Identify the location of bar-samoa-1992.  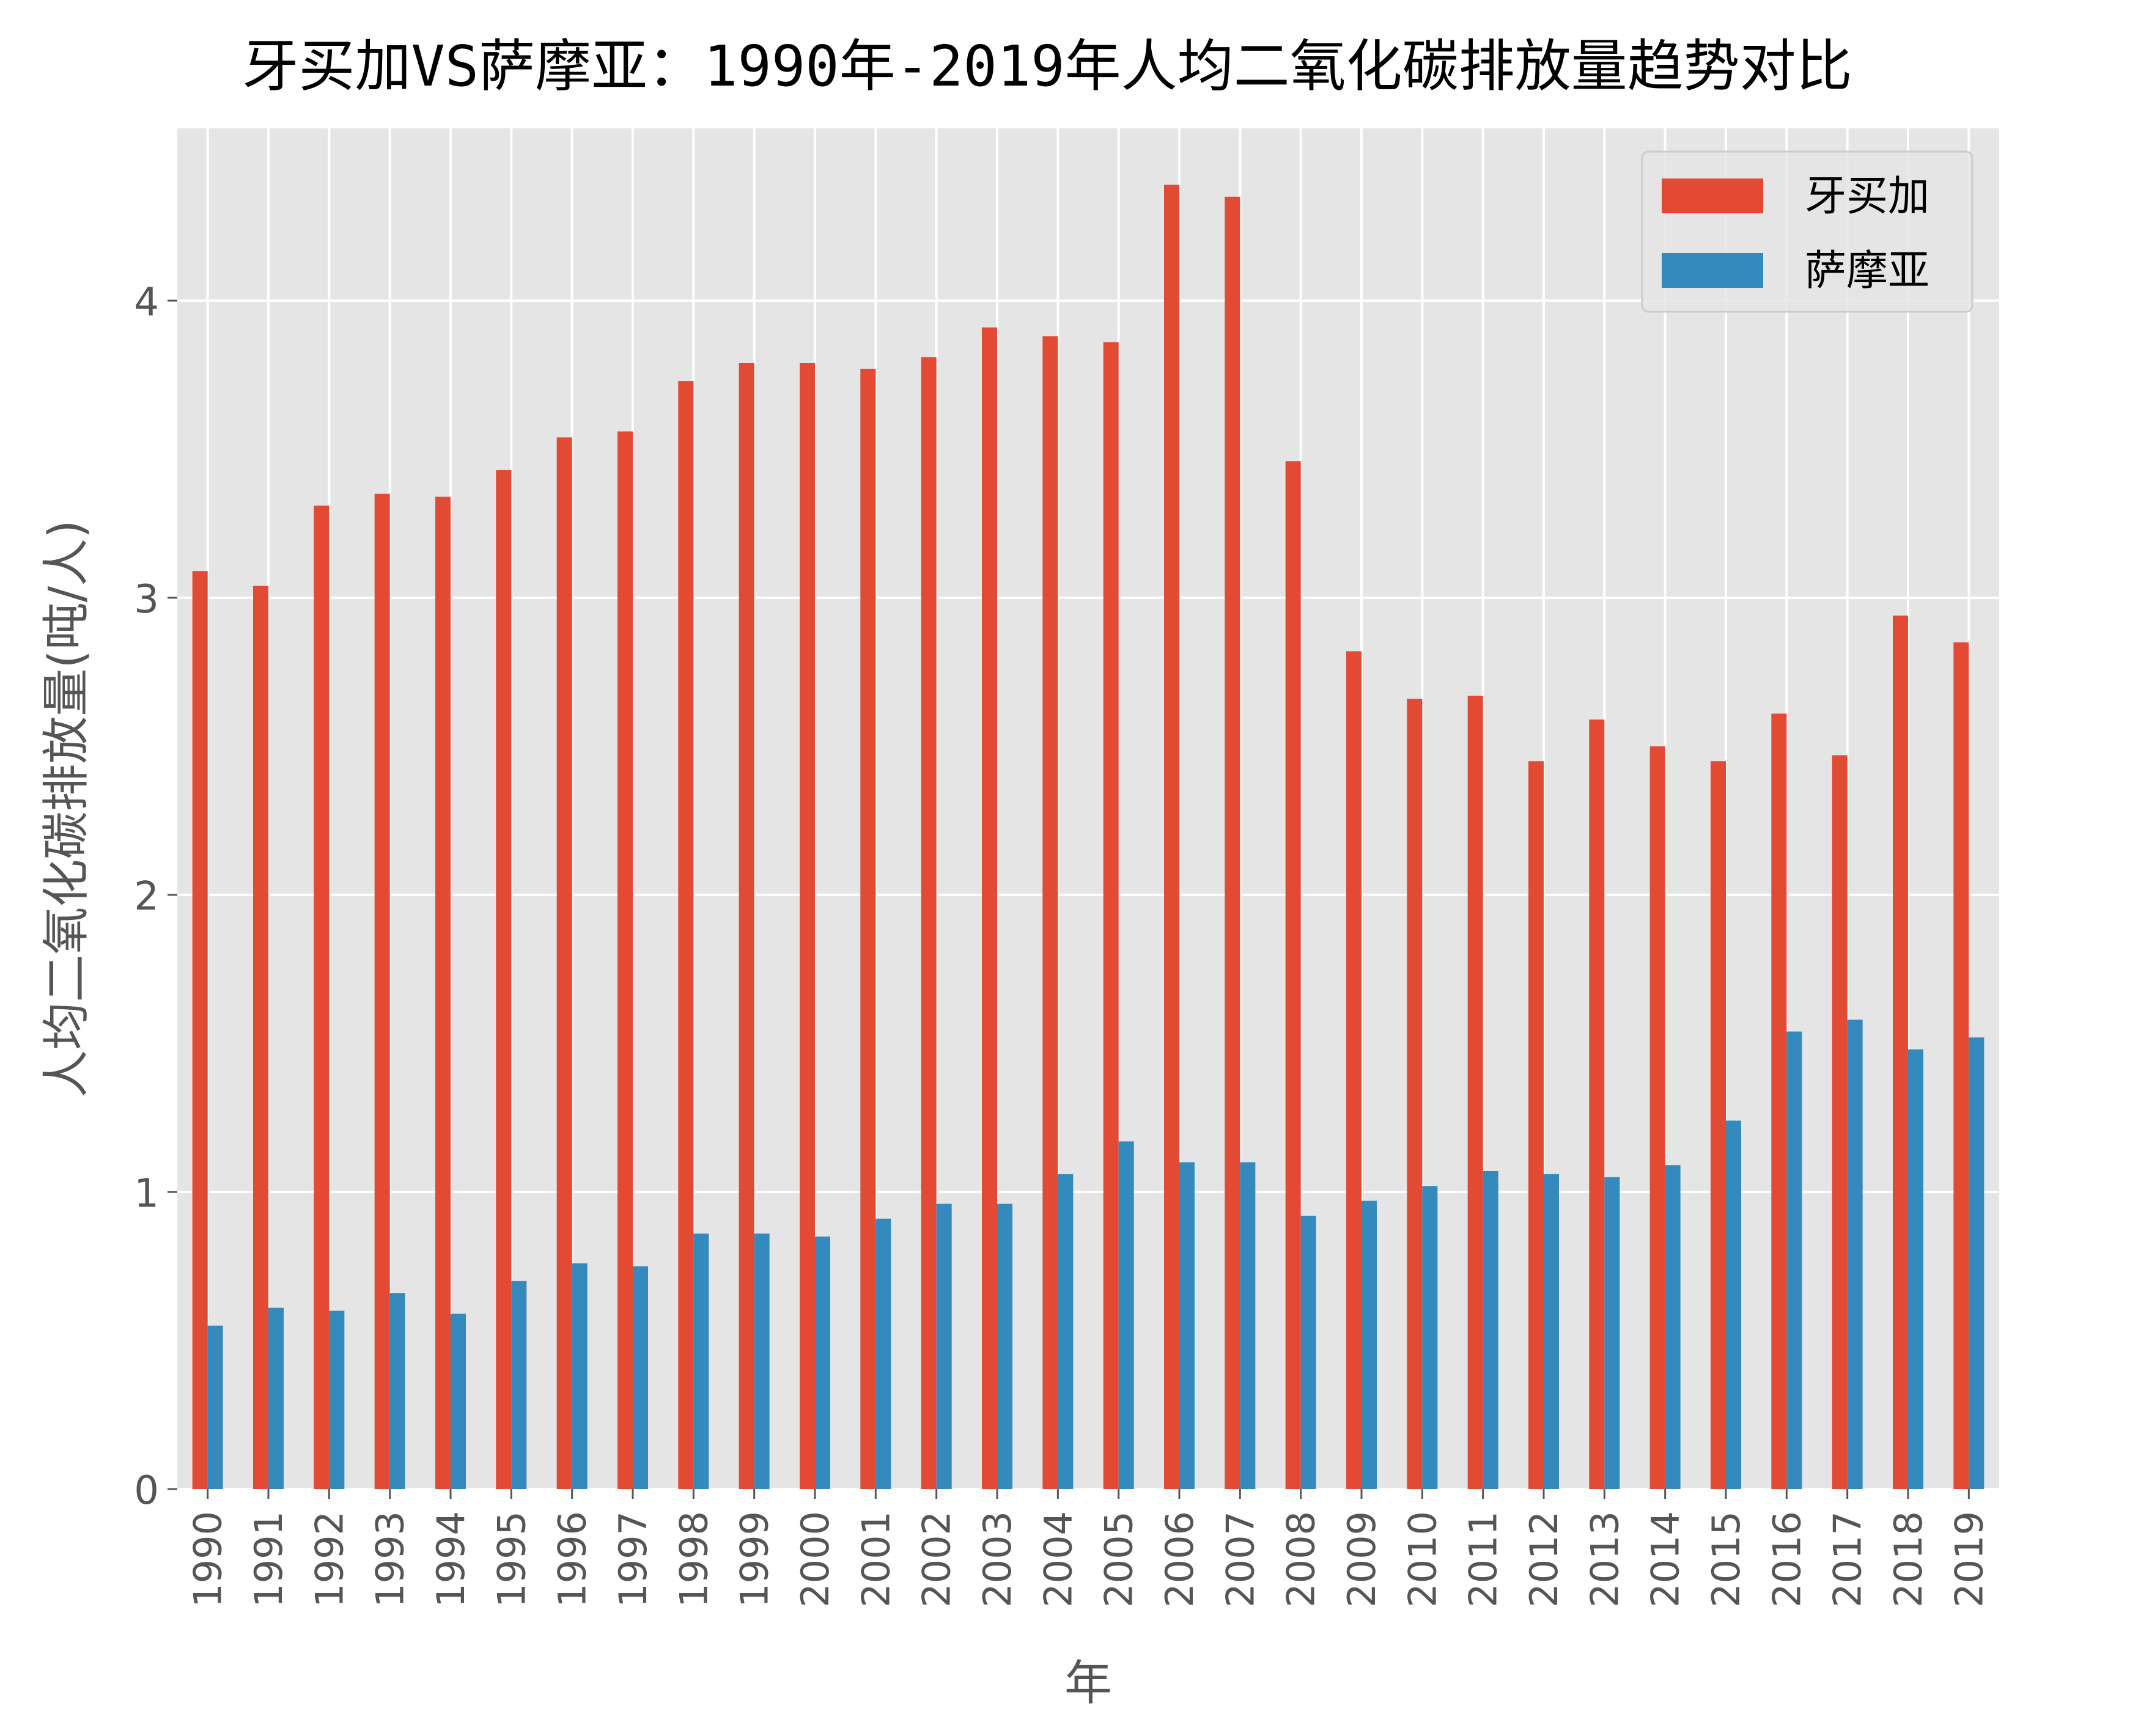
(337, 1400).